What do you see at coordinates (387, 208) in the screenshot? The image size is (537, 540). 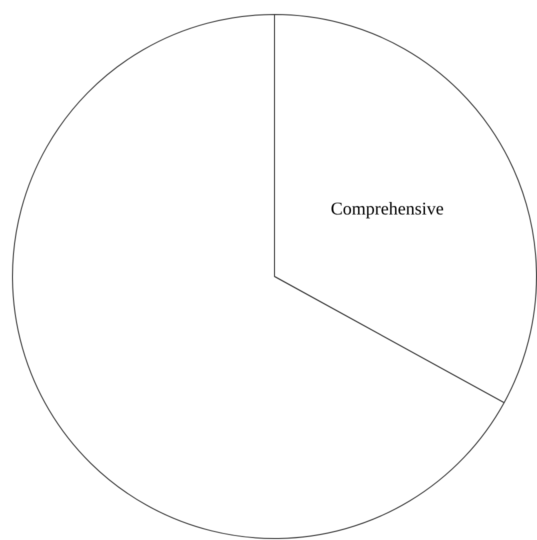 I see `slice-label: Comprehensive` at bounding box center [387, 208].